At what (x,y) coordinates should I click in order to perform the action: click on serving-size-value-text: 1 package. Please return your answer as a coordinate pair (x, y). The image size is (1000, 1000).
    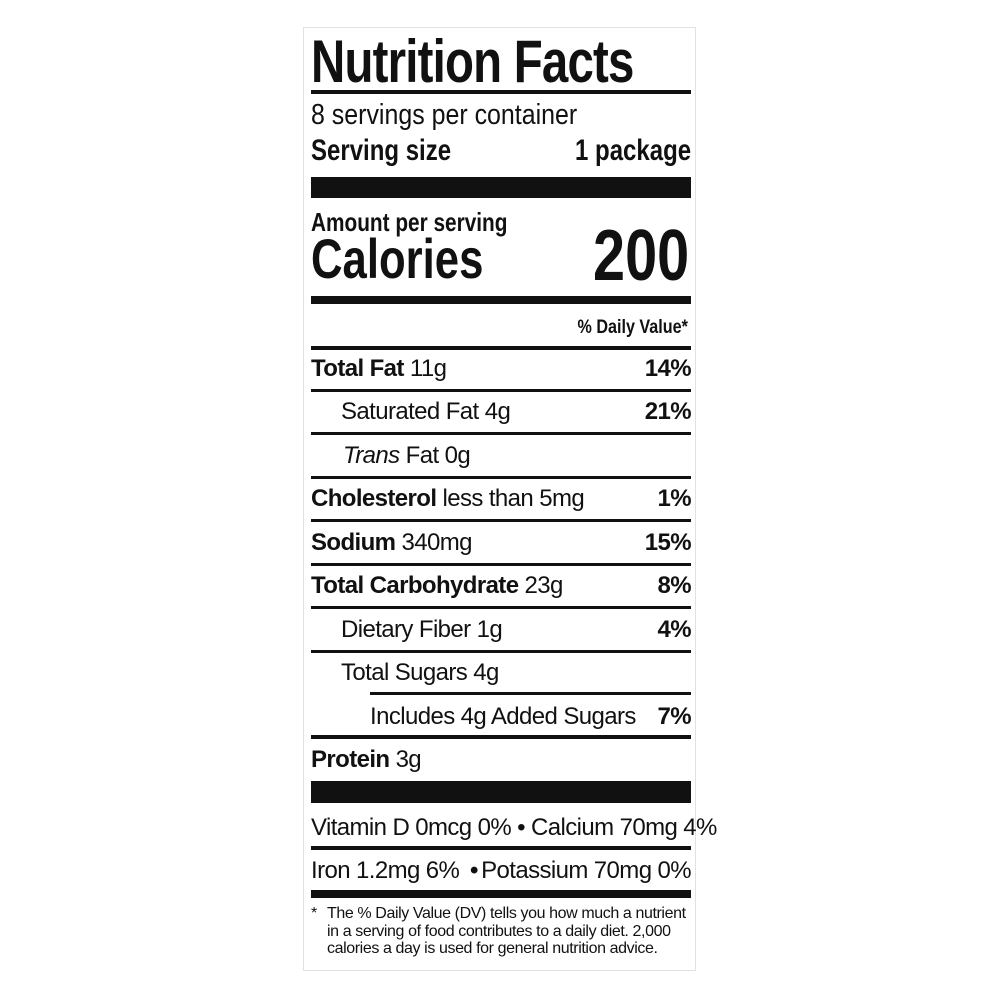
    Looking at the image, I should click on (632, 150).